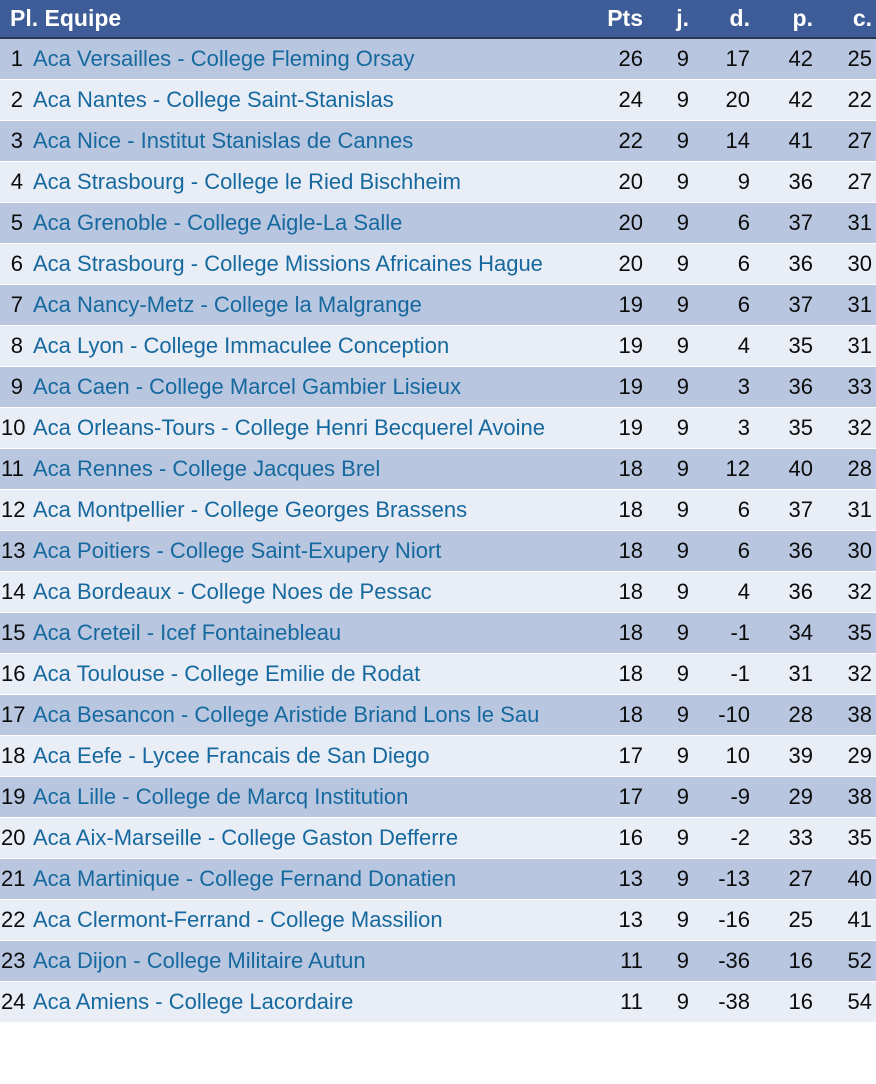 The image size is (876, 1084). Describe the element at coordinates (844, 100) in the screenshot. I see `goals-against-cell: 22` at that location.